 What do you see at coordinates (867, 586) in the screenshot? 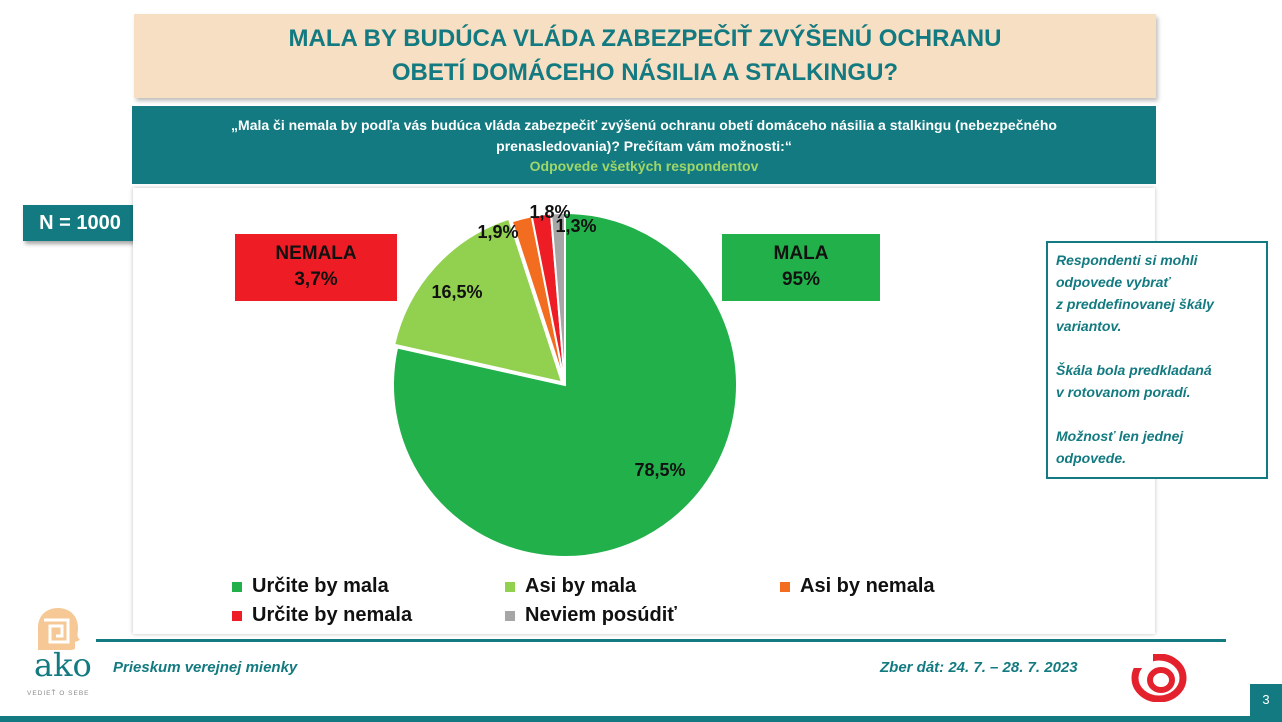
I see `legend-label: Asi by nemala` at bounding box center [867, 586].